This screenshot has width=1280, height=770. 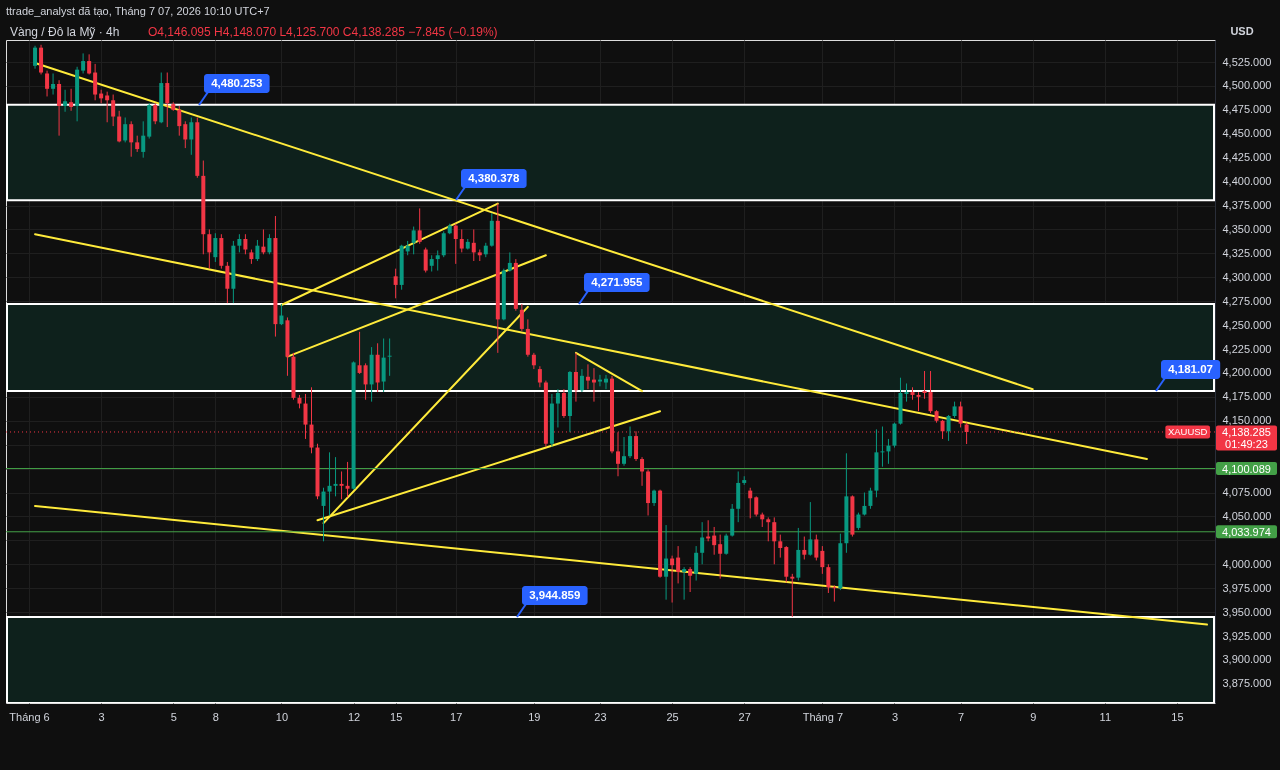 I want to click on annotation: XAUUSD, so click(x=1187, y=431).